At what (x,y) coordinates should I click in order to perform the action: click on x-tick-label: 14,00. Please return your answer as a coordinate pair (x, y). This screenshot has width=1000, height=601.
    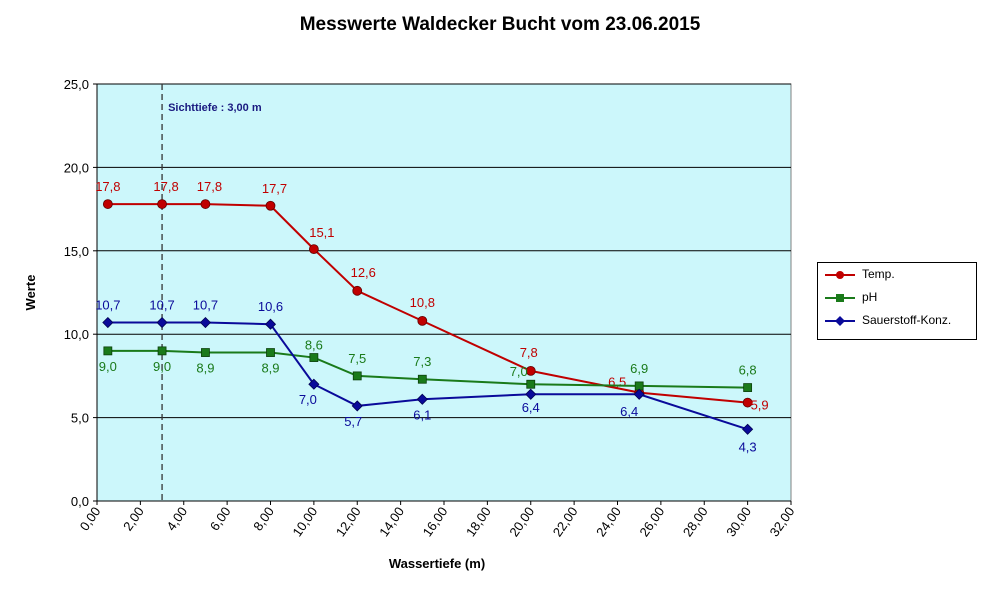
    Looking at the image, I should click on (391, 521).